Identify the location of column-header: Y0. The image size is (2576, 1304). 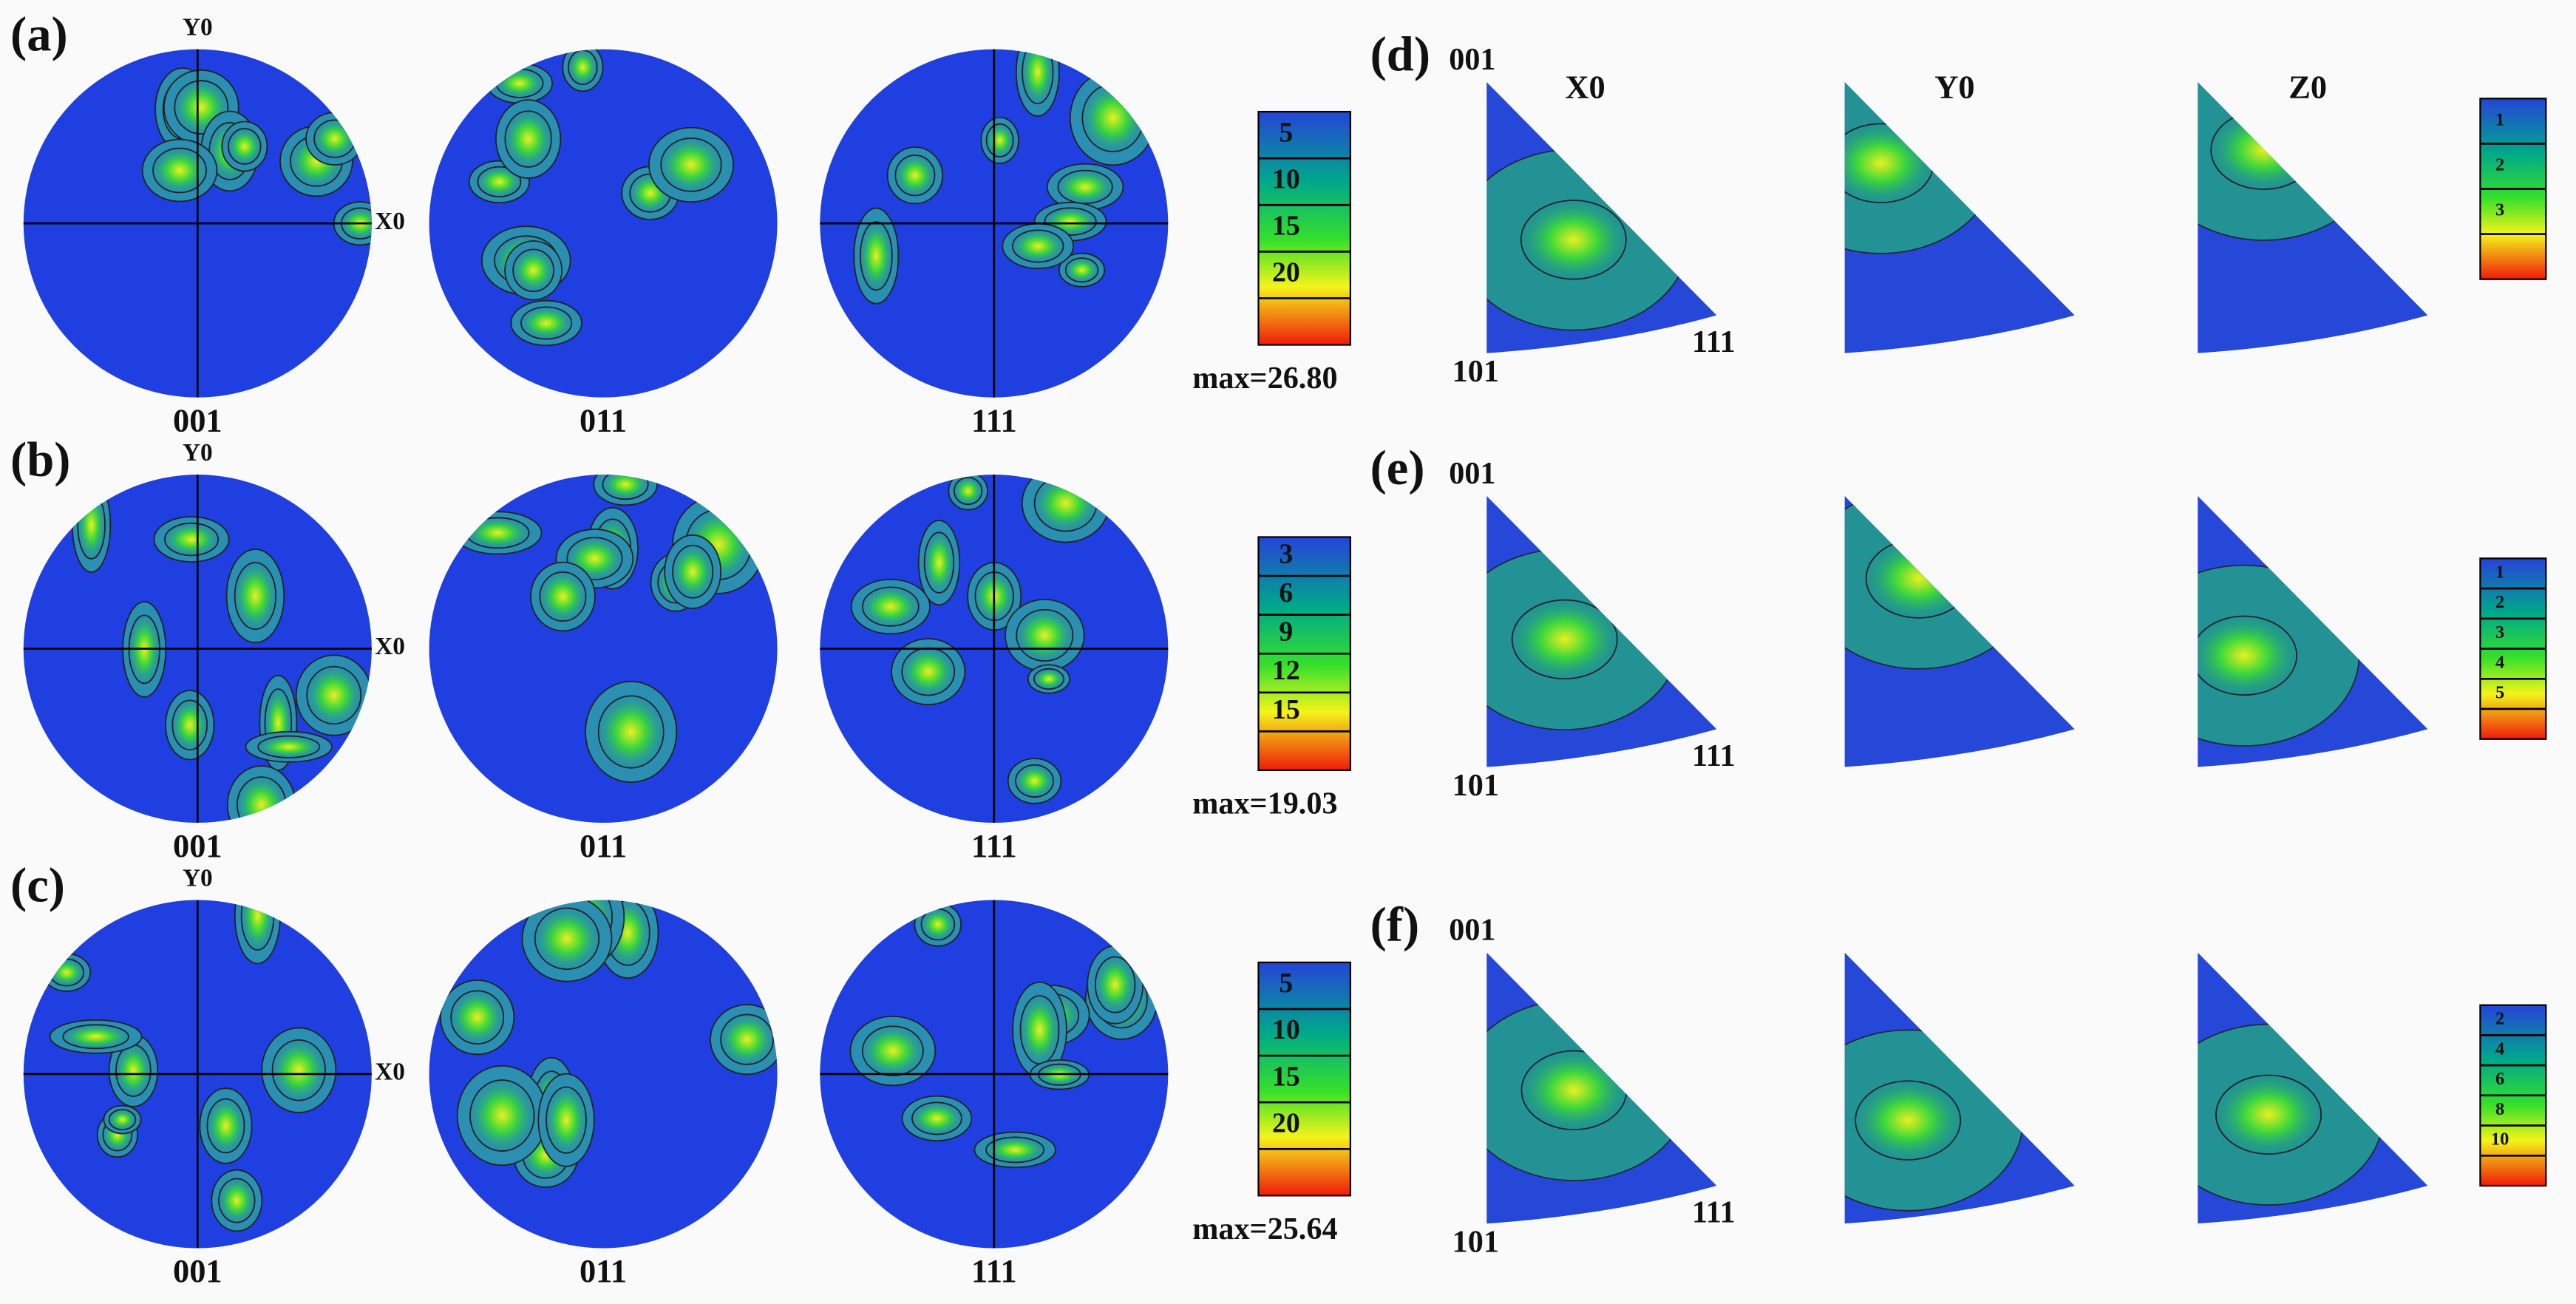
(1954, 86).